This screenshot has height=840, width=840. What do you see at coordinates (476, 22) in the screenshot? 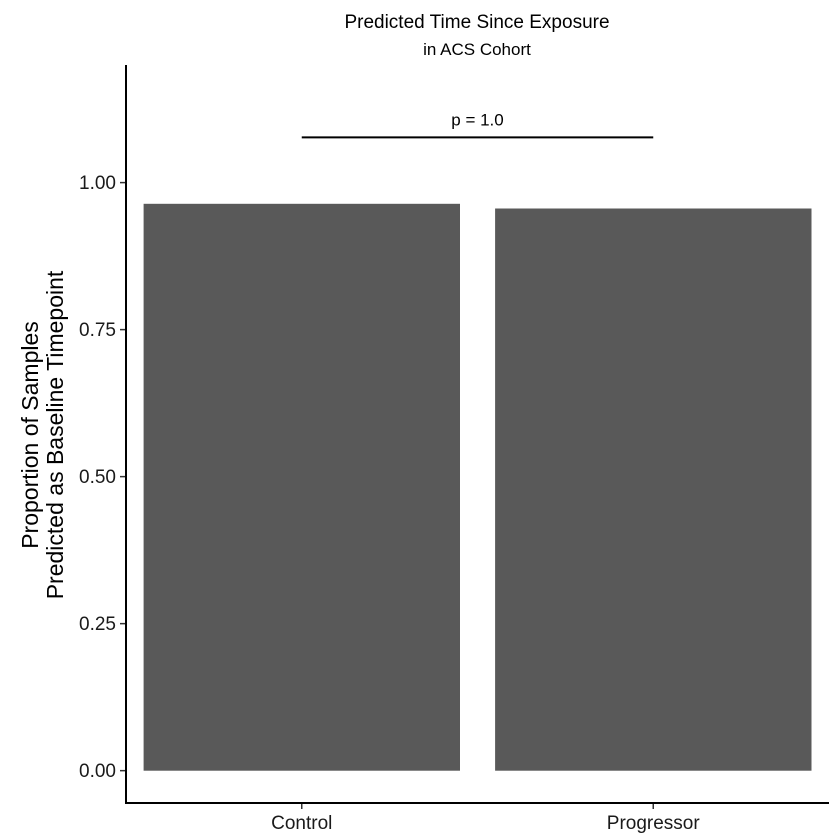
I see `chart-title: Predicted Time Since Exposure` at bounding box center [476, 22].